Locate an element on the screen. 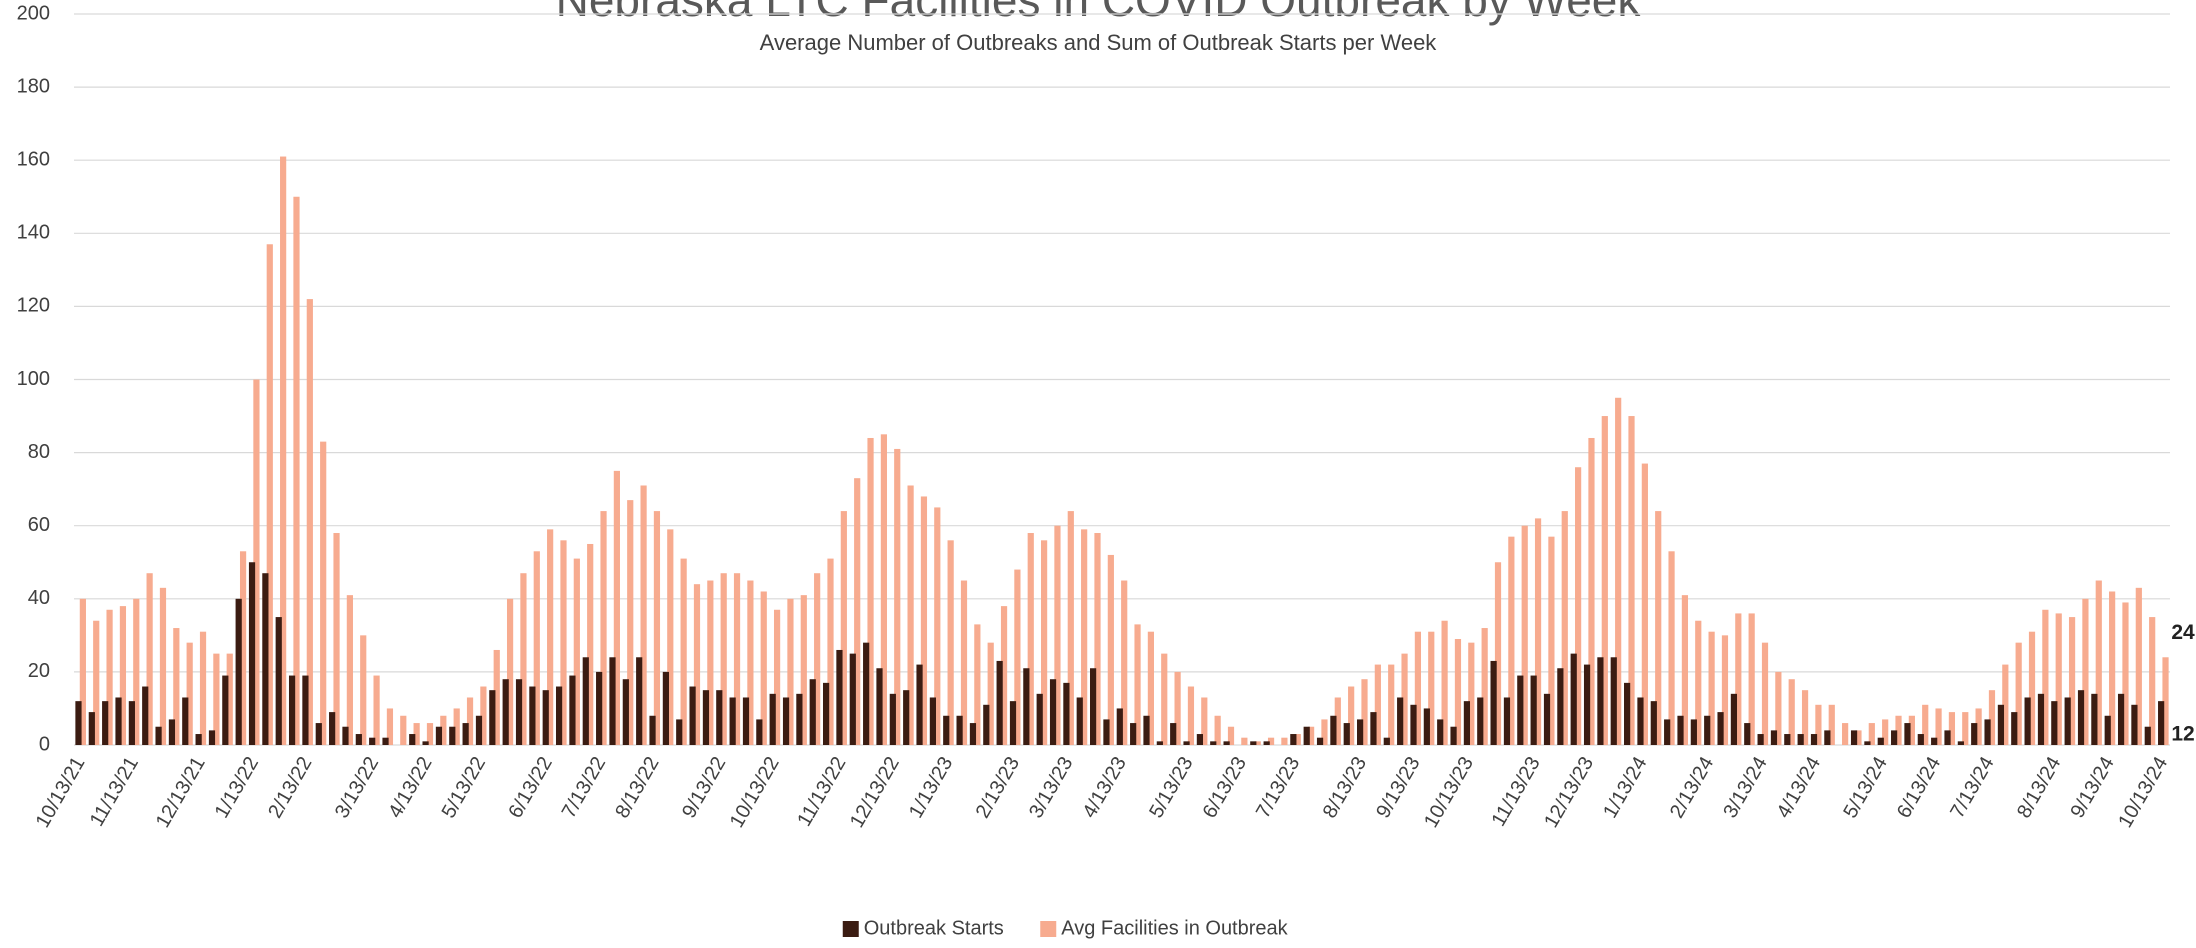 The image size is (2196, 948). x-tick-label: 5/13/22 is located at coordinates (464, 787).